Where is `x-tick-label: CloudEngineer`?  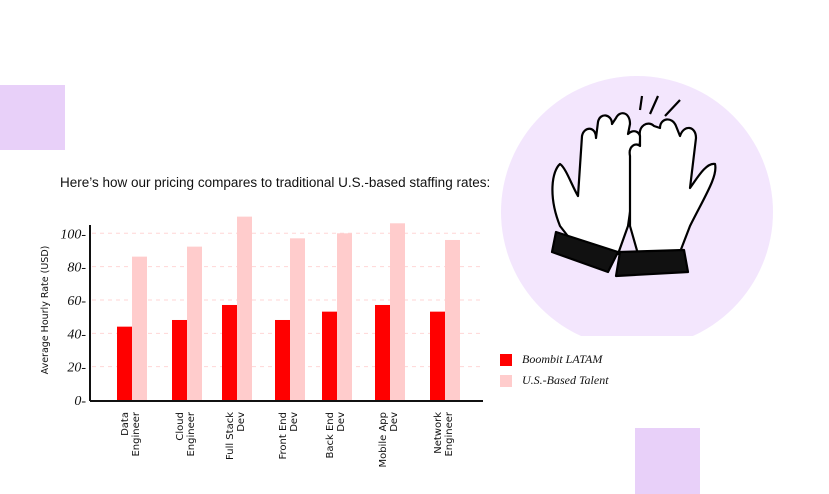 x-tick-label: CloudEngineer is located at coordinates (186, 433).